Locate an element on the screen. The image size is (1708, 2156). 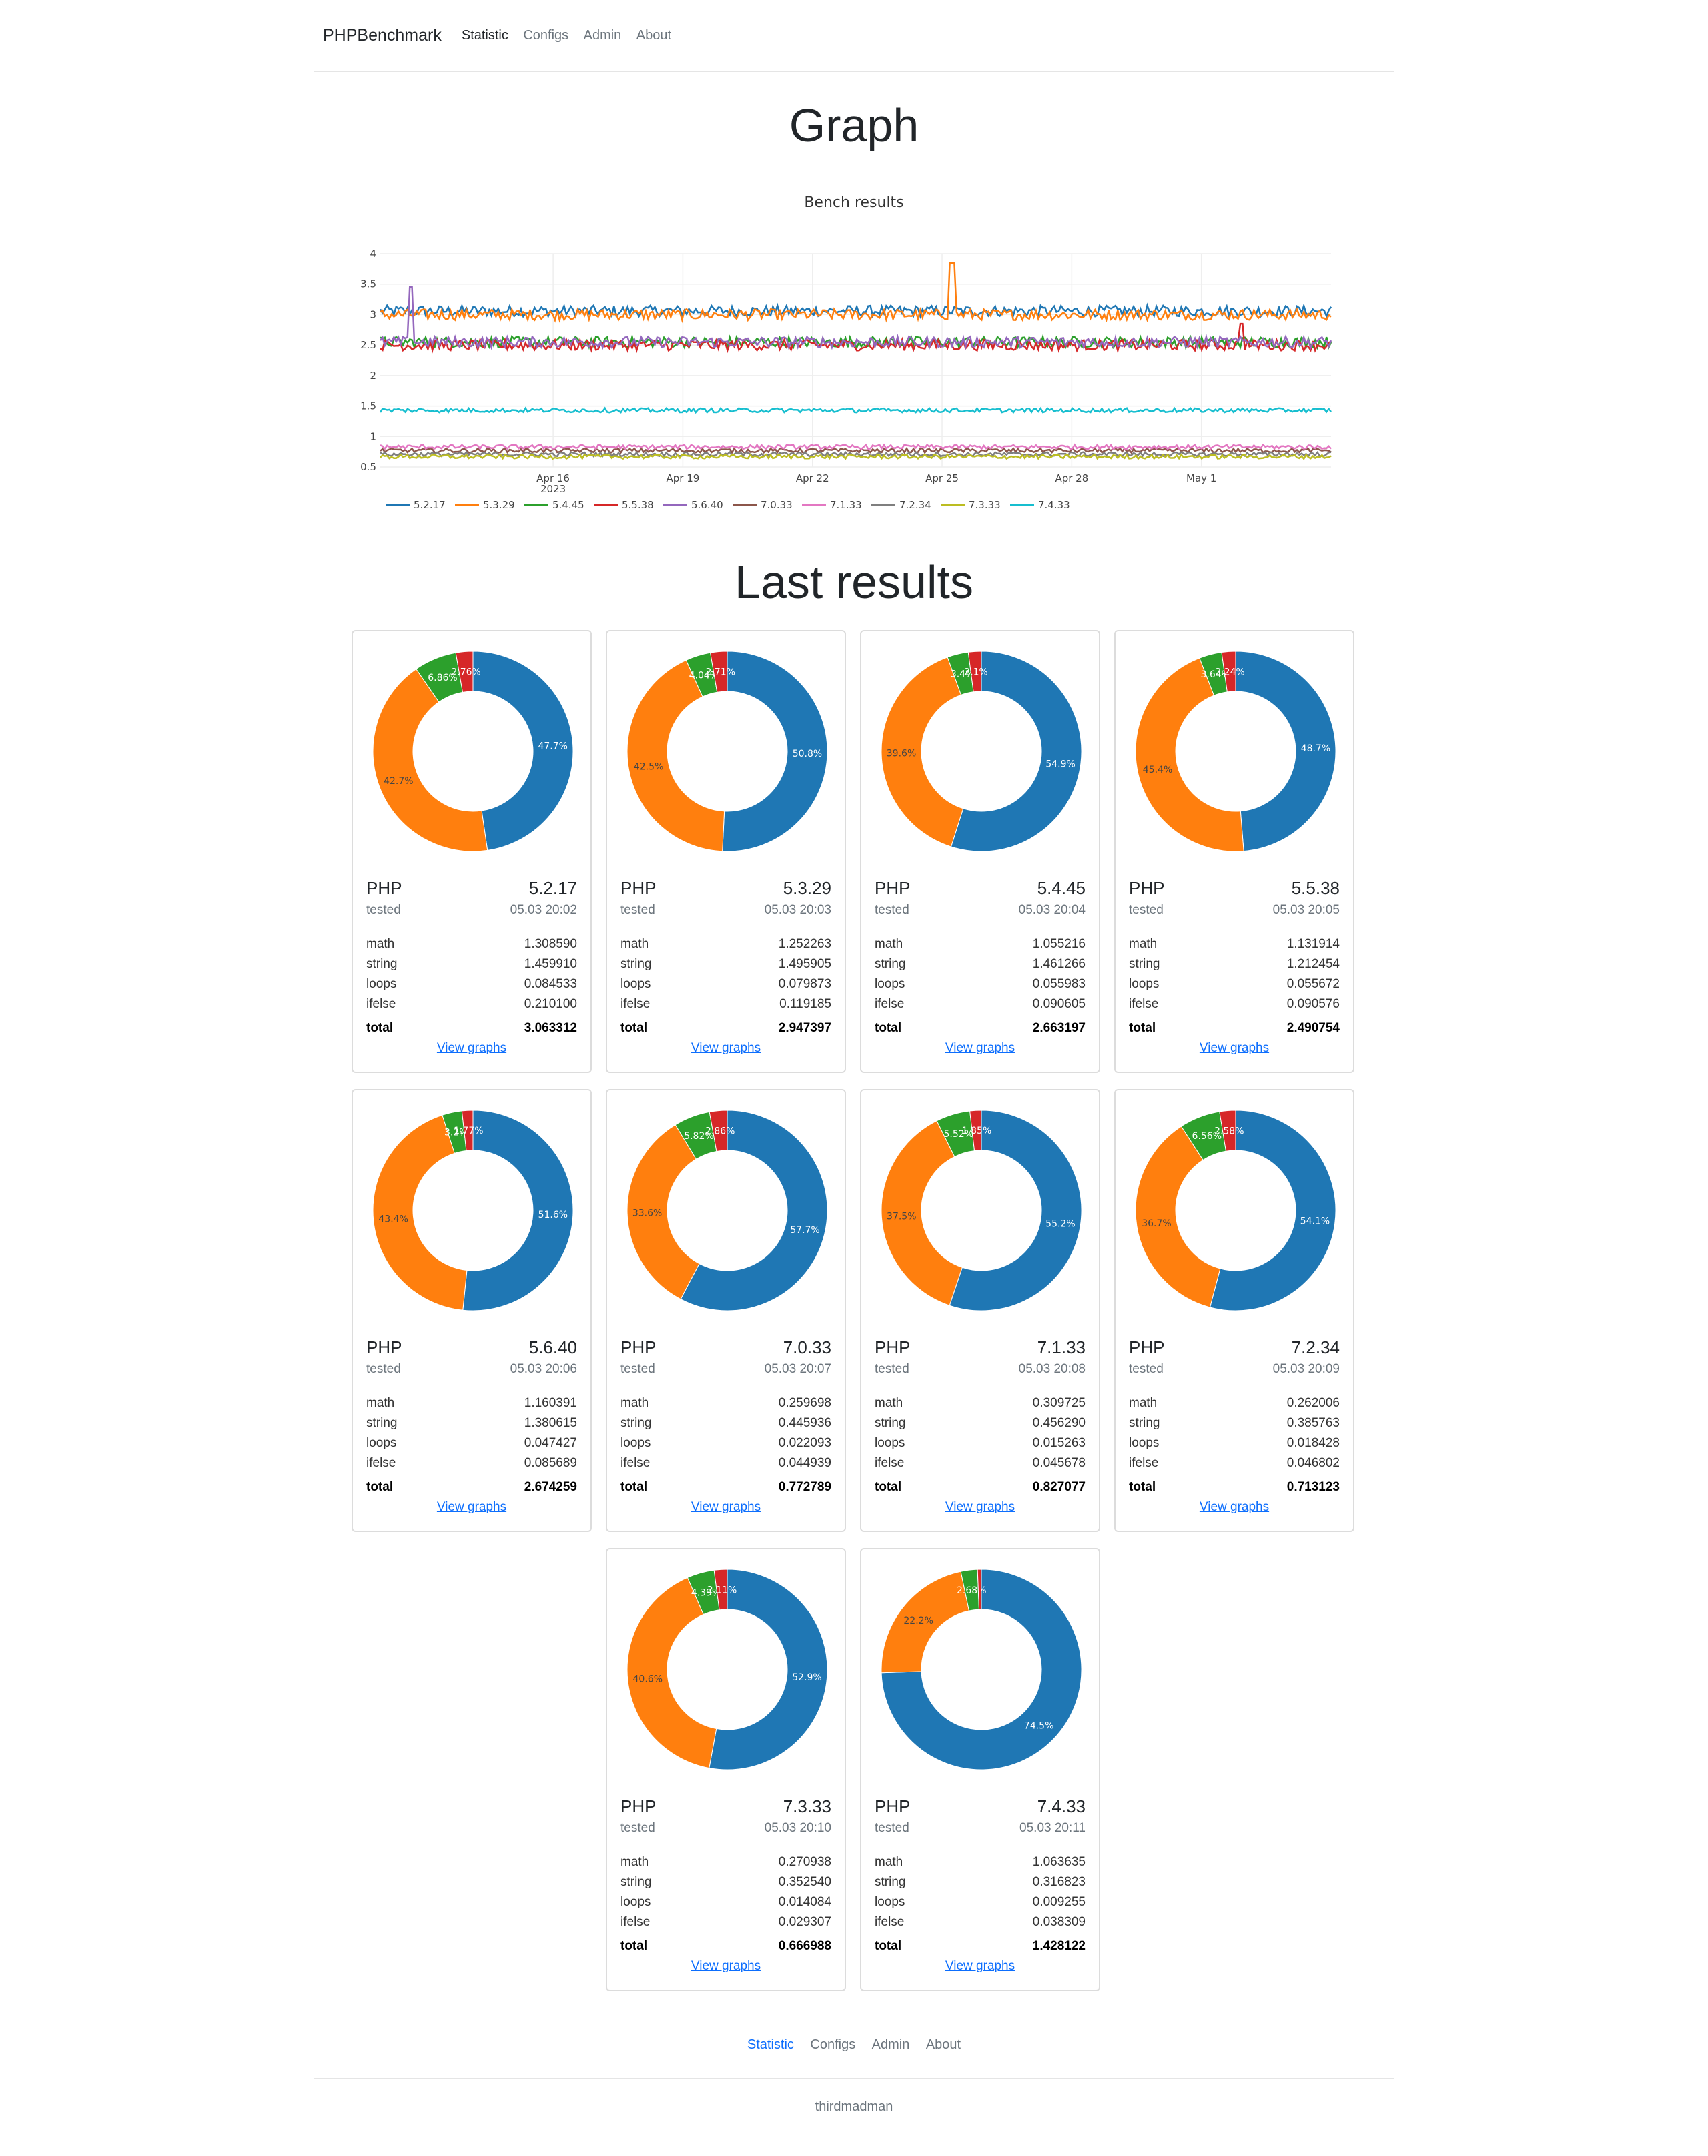
metric-label: math is located at coordinates (635, 1403).